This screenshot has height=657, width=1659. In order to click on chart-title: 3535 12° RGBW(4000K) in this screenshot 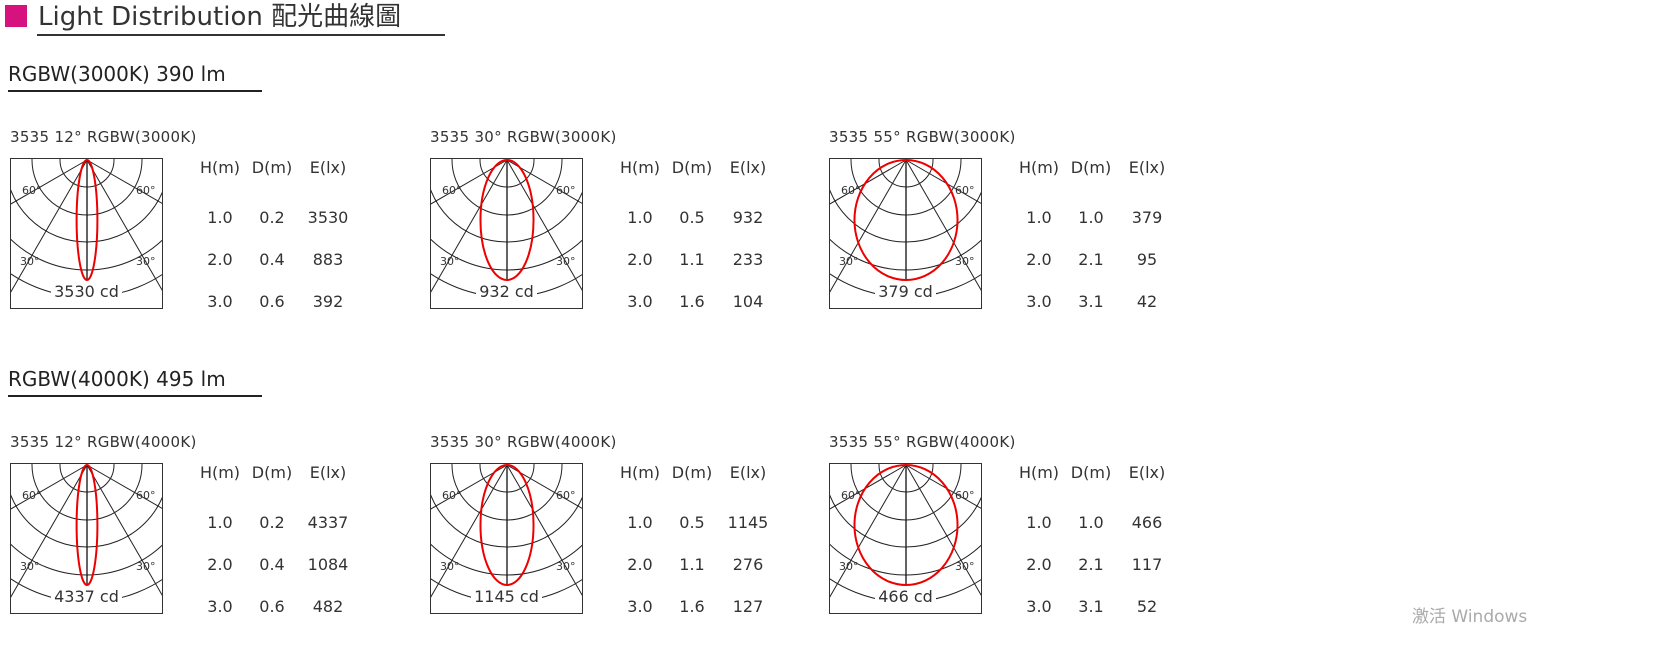, I will do `click(103, 442)`.